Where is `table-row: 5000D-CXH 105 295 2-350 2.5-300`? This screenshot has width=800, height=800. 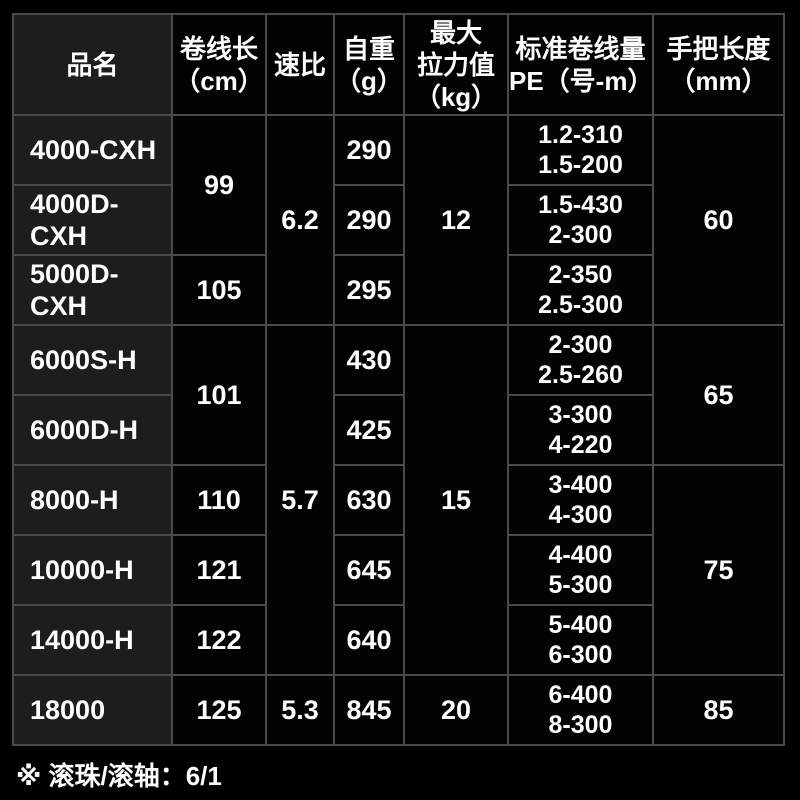
table-row: 5000D-CXH 105 295 2-350 2.5-300 is located at coordinates (398, 290).